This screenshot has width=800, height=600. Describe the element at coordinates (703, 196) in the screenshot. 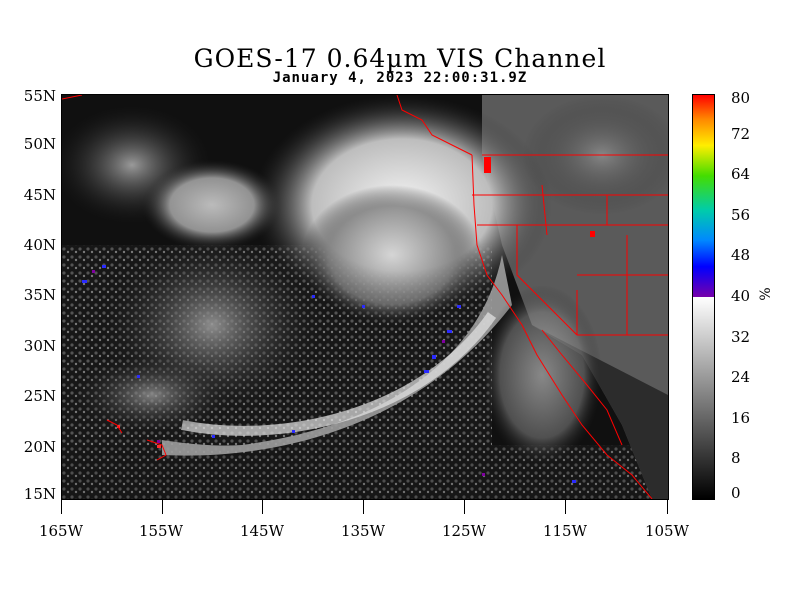

I see `colorbar-color-segment` at that location.